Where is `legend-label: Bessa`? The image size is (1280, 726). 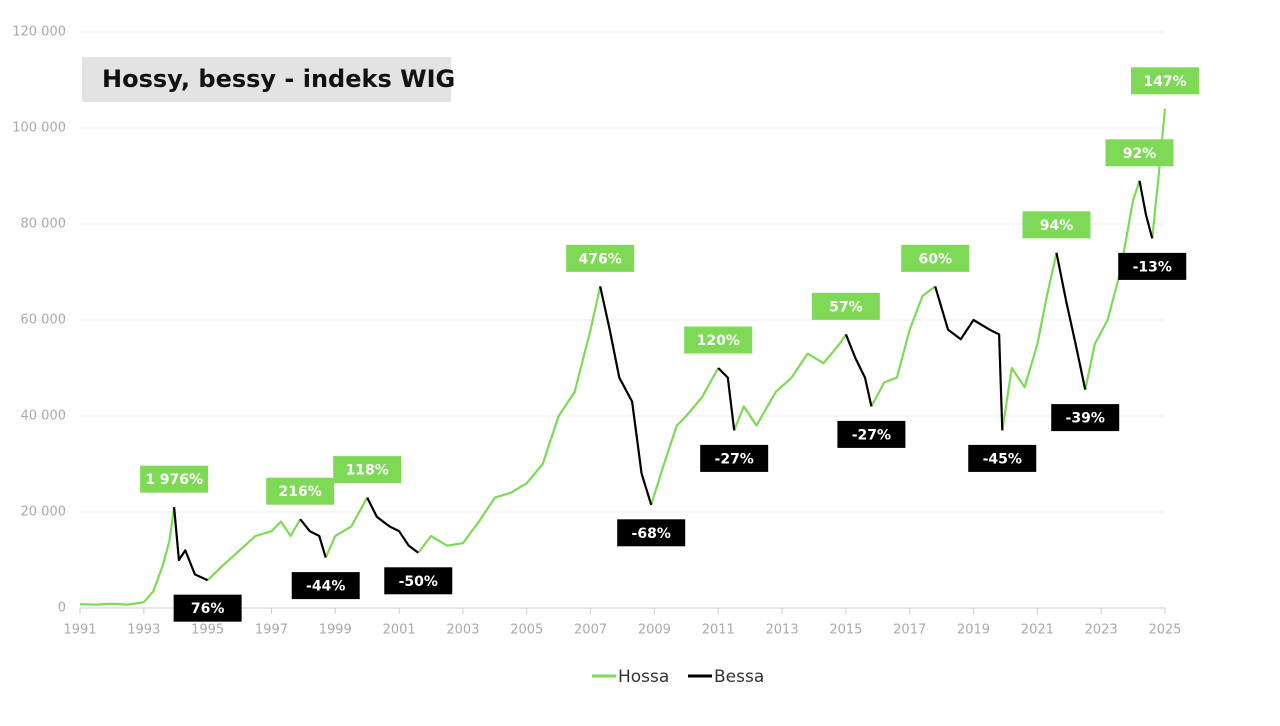 legend-label: Bessa is located at coordinates (739, 677).